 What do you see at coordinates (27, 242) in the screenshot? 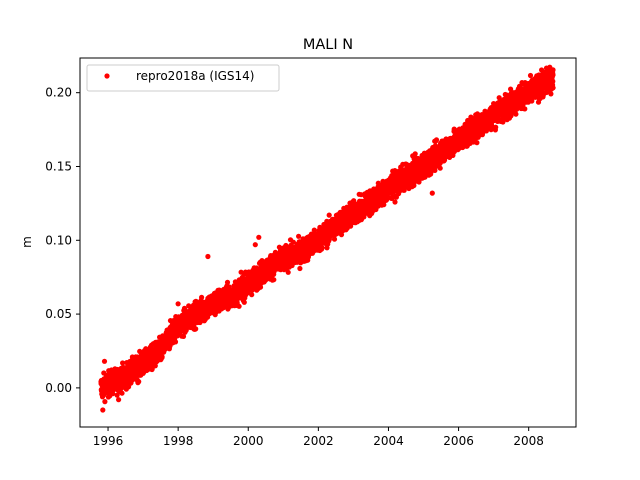
I see `y-axis-label: m` at bounding box center [27, 242].